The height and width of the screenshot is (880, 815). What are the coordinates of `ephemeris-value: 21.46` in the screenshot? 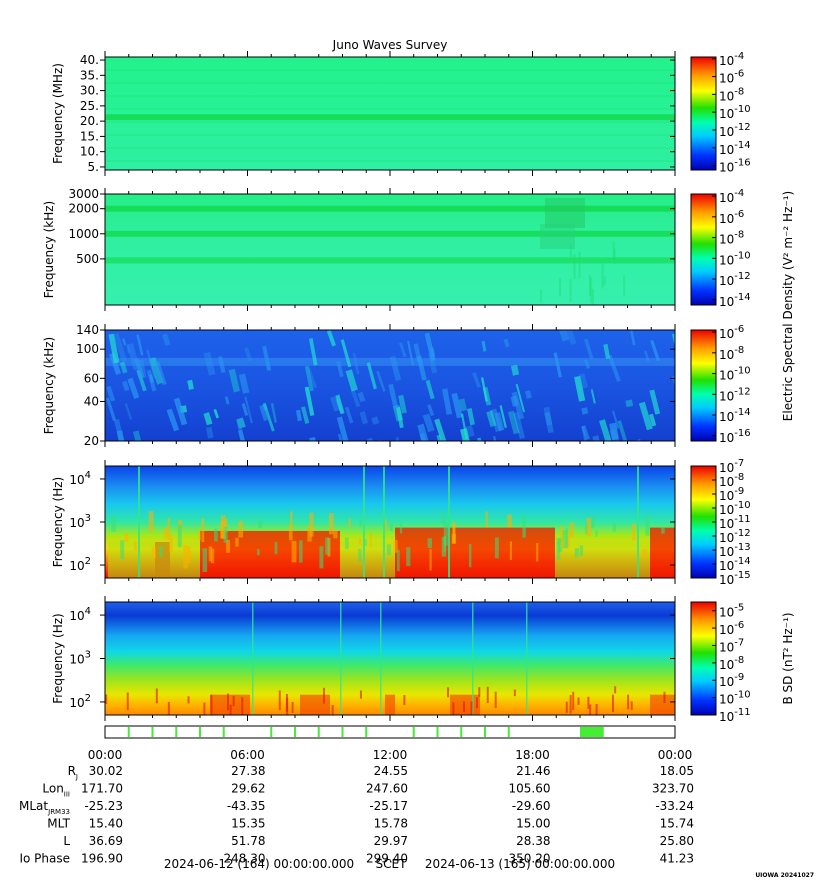 It's located at (533, 771).